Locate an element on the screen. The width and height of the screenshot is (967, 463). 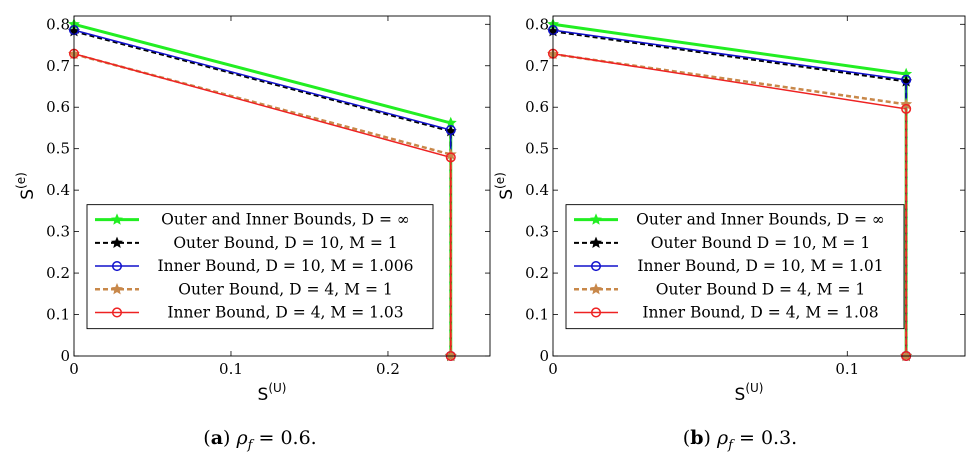
legend-entry-label: Inner Bound, D = 4, M = 1.08 is located at coordinates (760, 312).